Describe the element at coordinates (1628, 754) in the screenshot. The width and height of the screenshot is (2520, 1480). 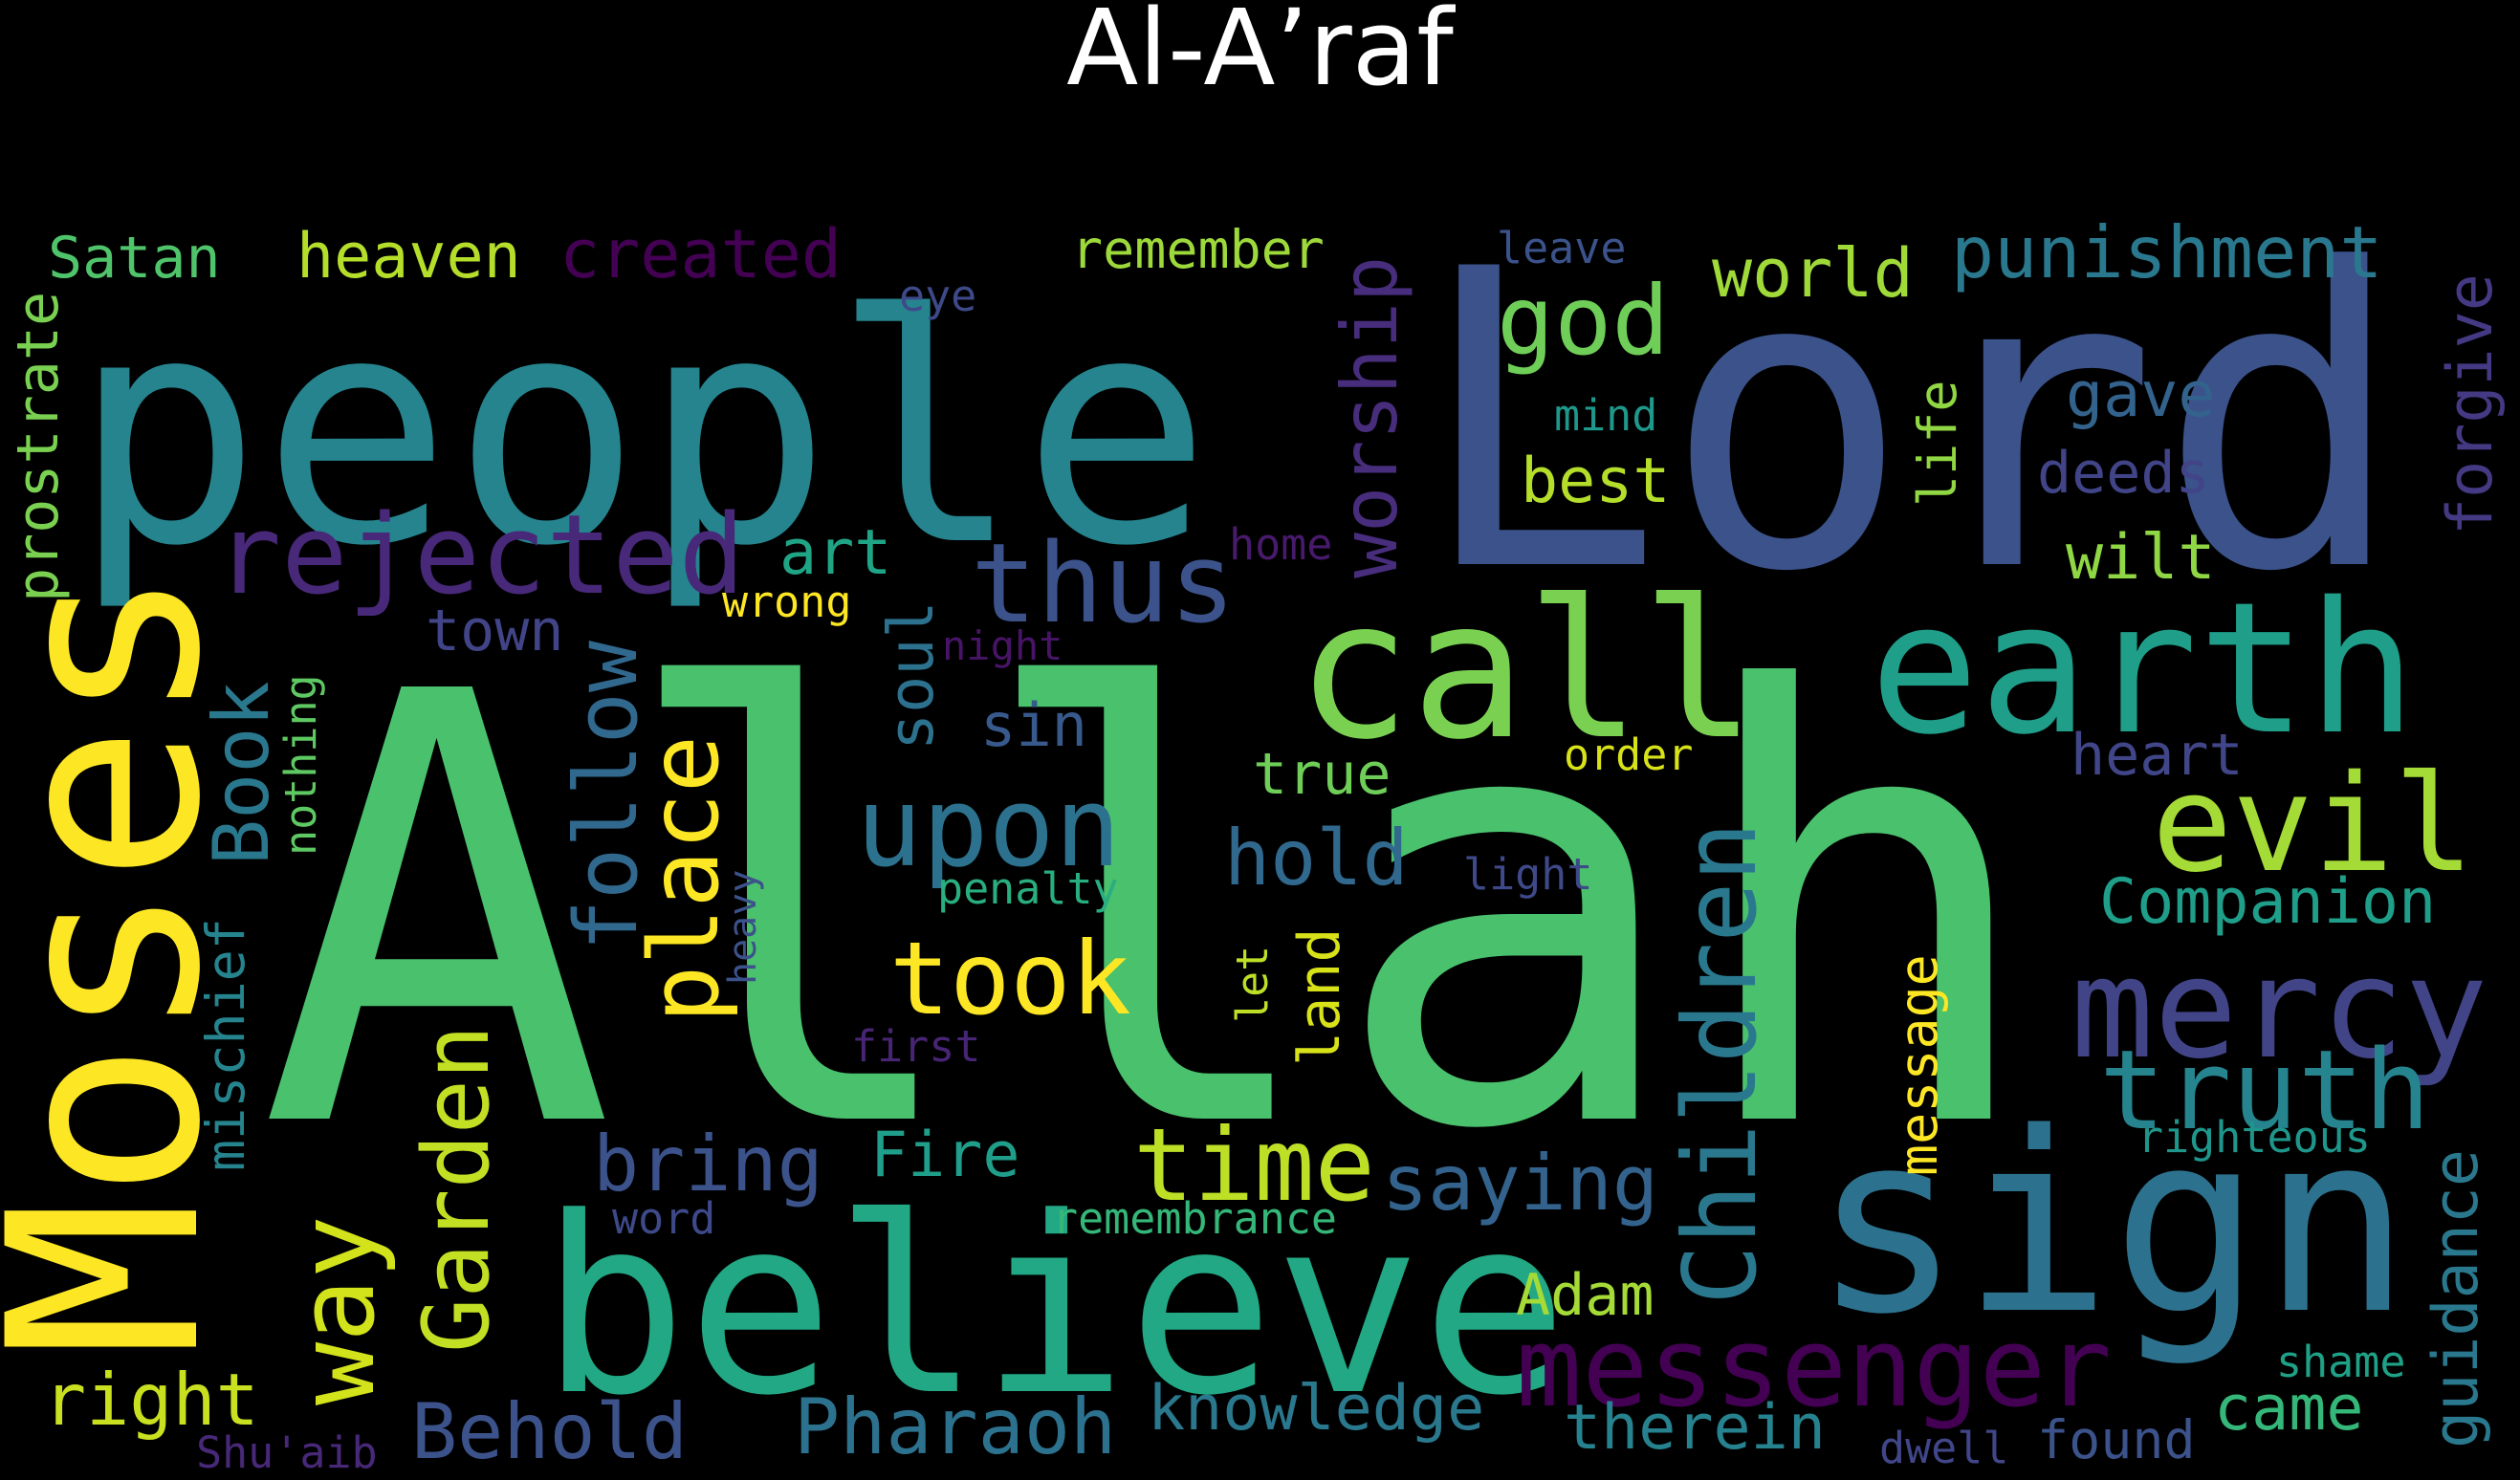
I see `word-order: order` at that location.